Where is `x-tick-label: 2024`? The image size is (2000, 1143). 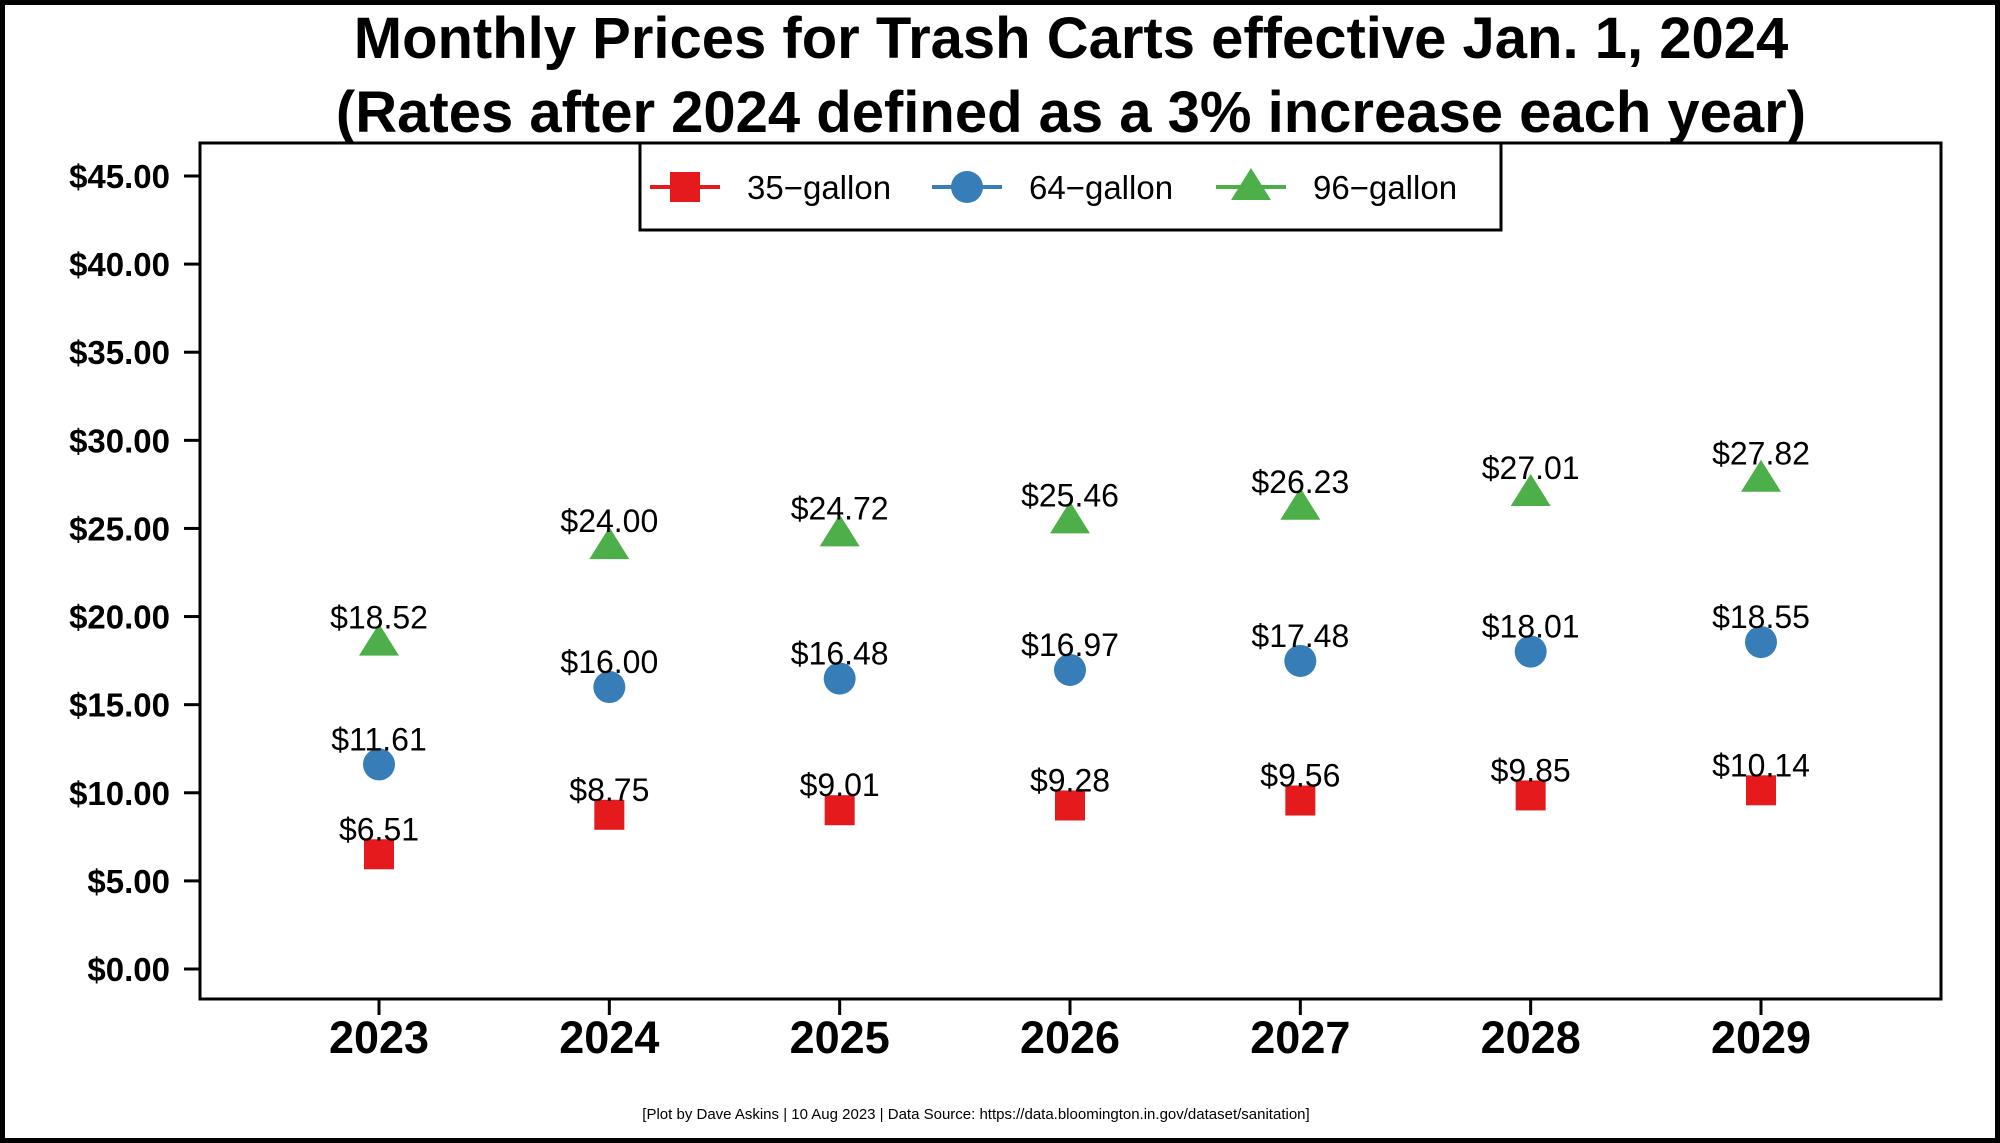
x-tick-label: 2024 is located at coordinates (609, 1037).